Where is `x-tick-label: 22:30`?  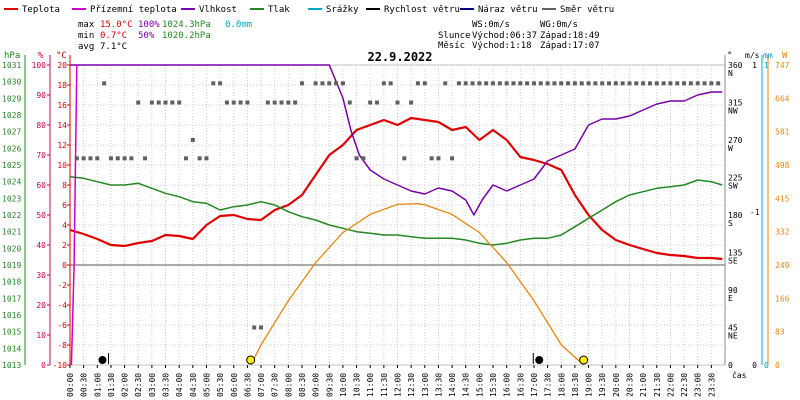
x-tick-label: 22:30 is located at coordinates (684, 385).